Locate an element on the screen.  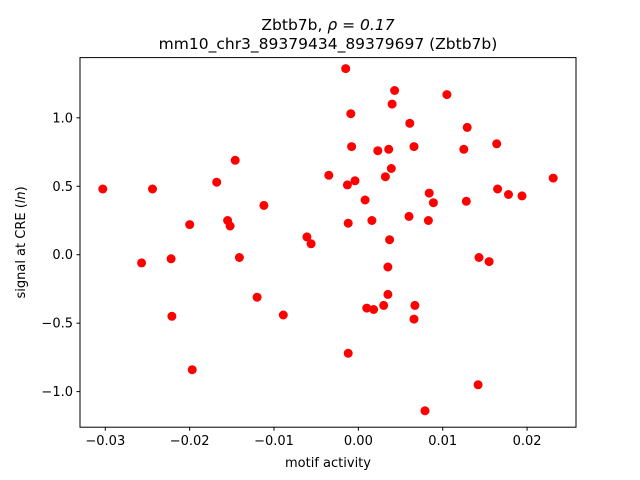
x-tick-label: −0.01 is located at coordinates (274, 441).